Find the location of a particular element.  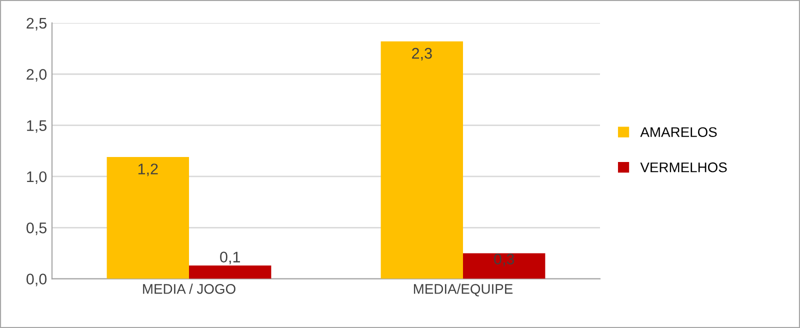

data-label: 0,1 is located at coordinates (230, 258).